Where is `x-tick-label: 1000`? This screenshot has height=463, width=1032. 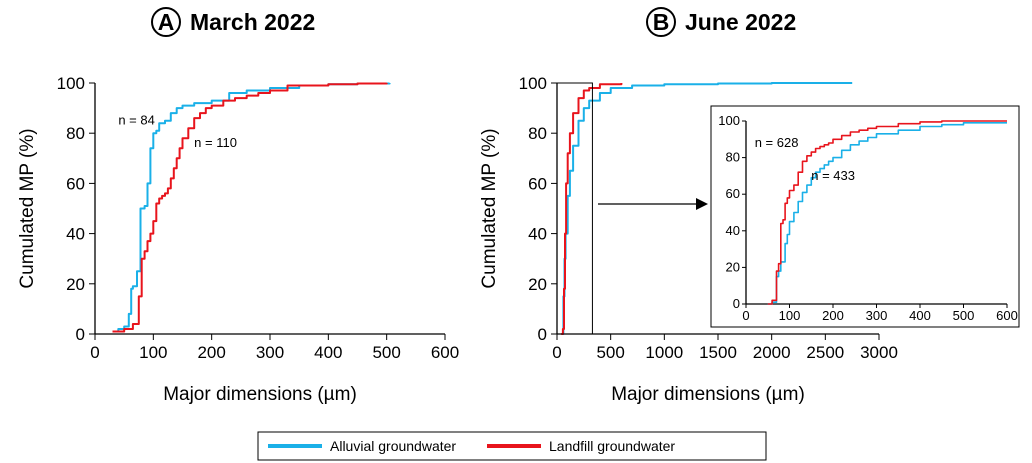 x-tick-label: 1000 is located at coordinates (664, 352).